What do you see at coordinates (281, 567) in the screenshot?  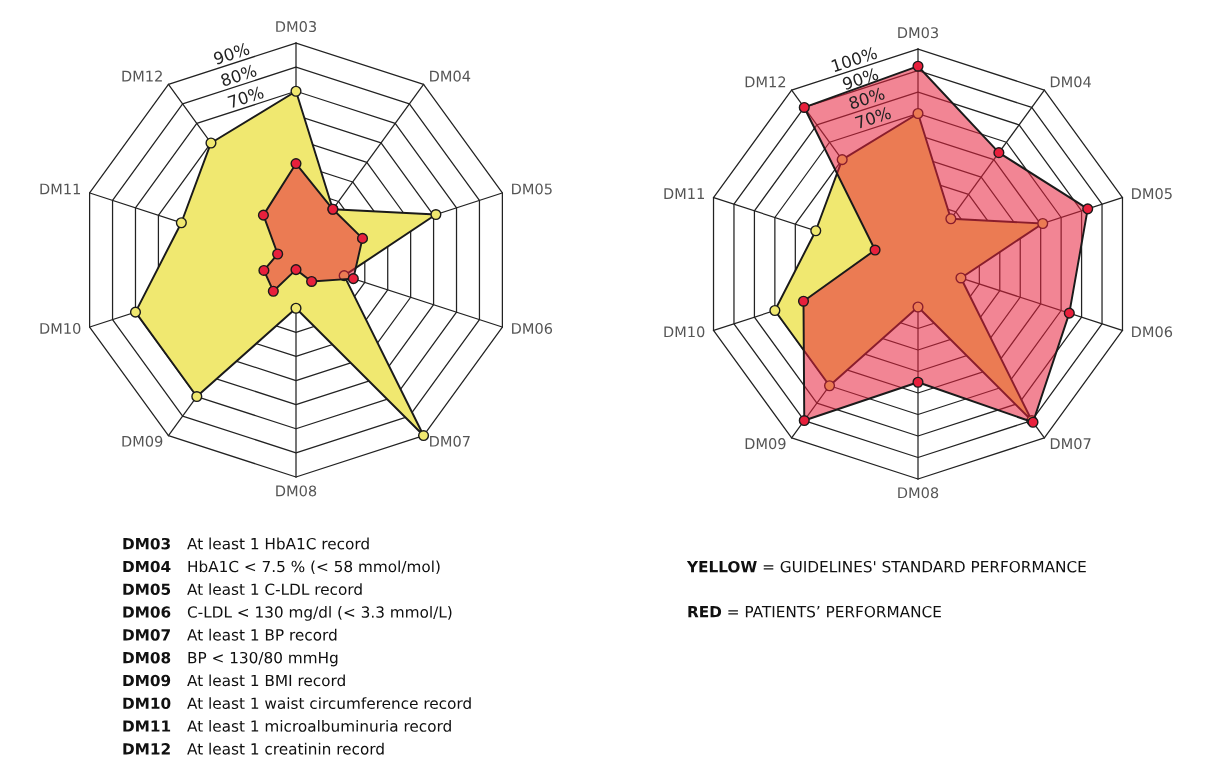 I see `text: DM04 HbA1C < 7.5 % (< 58 mmol/mol)` at bounding box center [281, 567].